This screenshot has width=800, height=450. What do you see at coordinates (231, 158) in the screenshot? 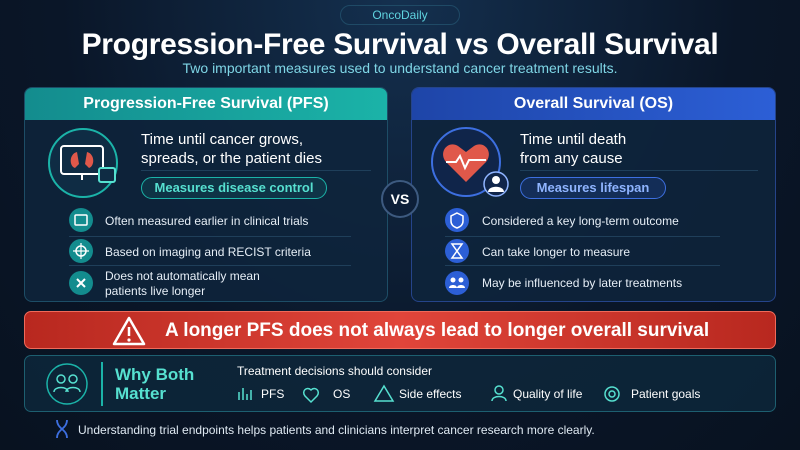
I see `pfs-definition: spreads, or the patient dies` at bounding box center [231, 158].